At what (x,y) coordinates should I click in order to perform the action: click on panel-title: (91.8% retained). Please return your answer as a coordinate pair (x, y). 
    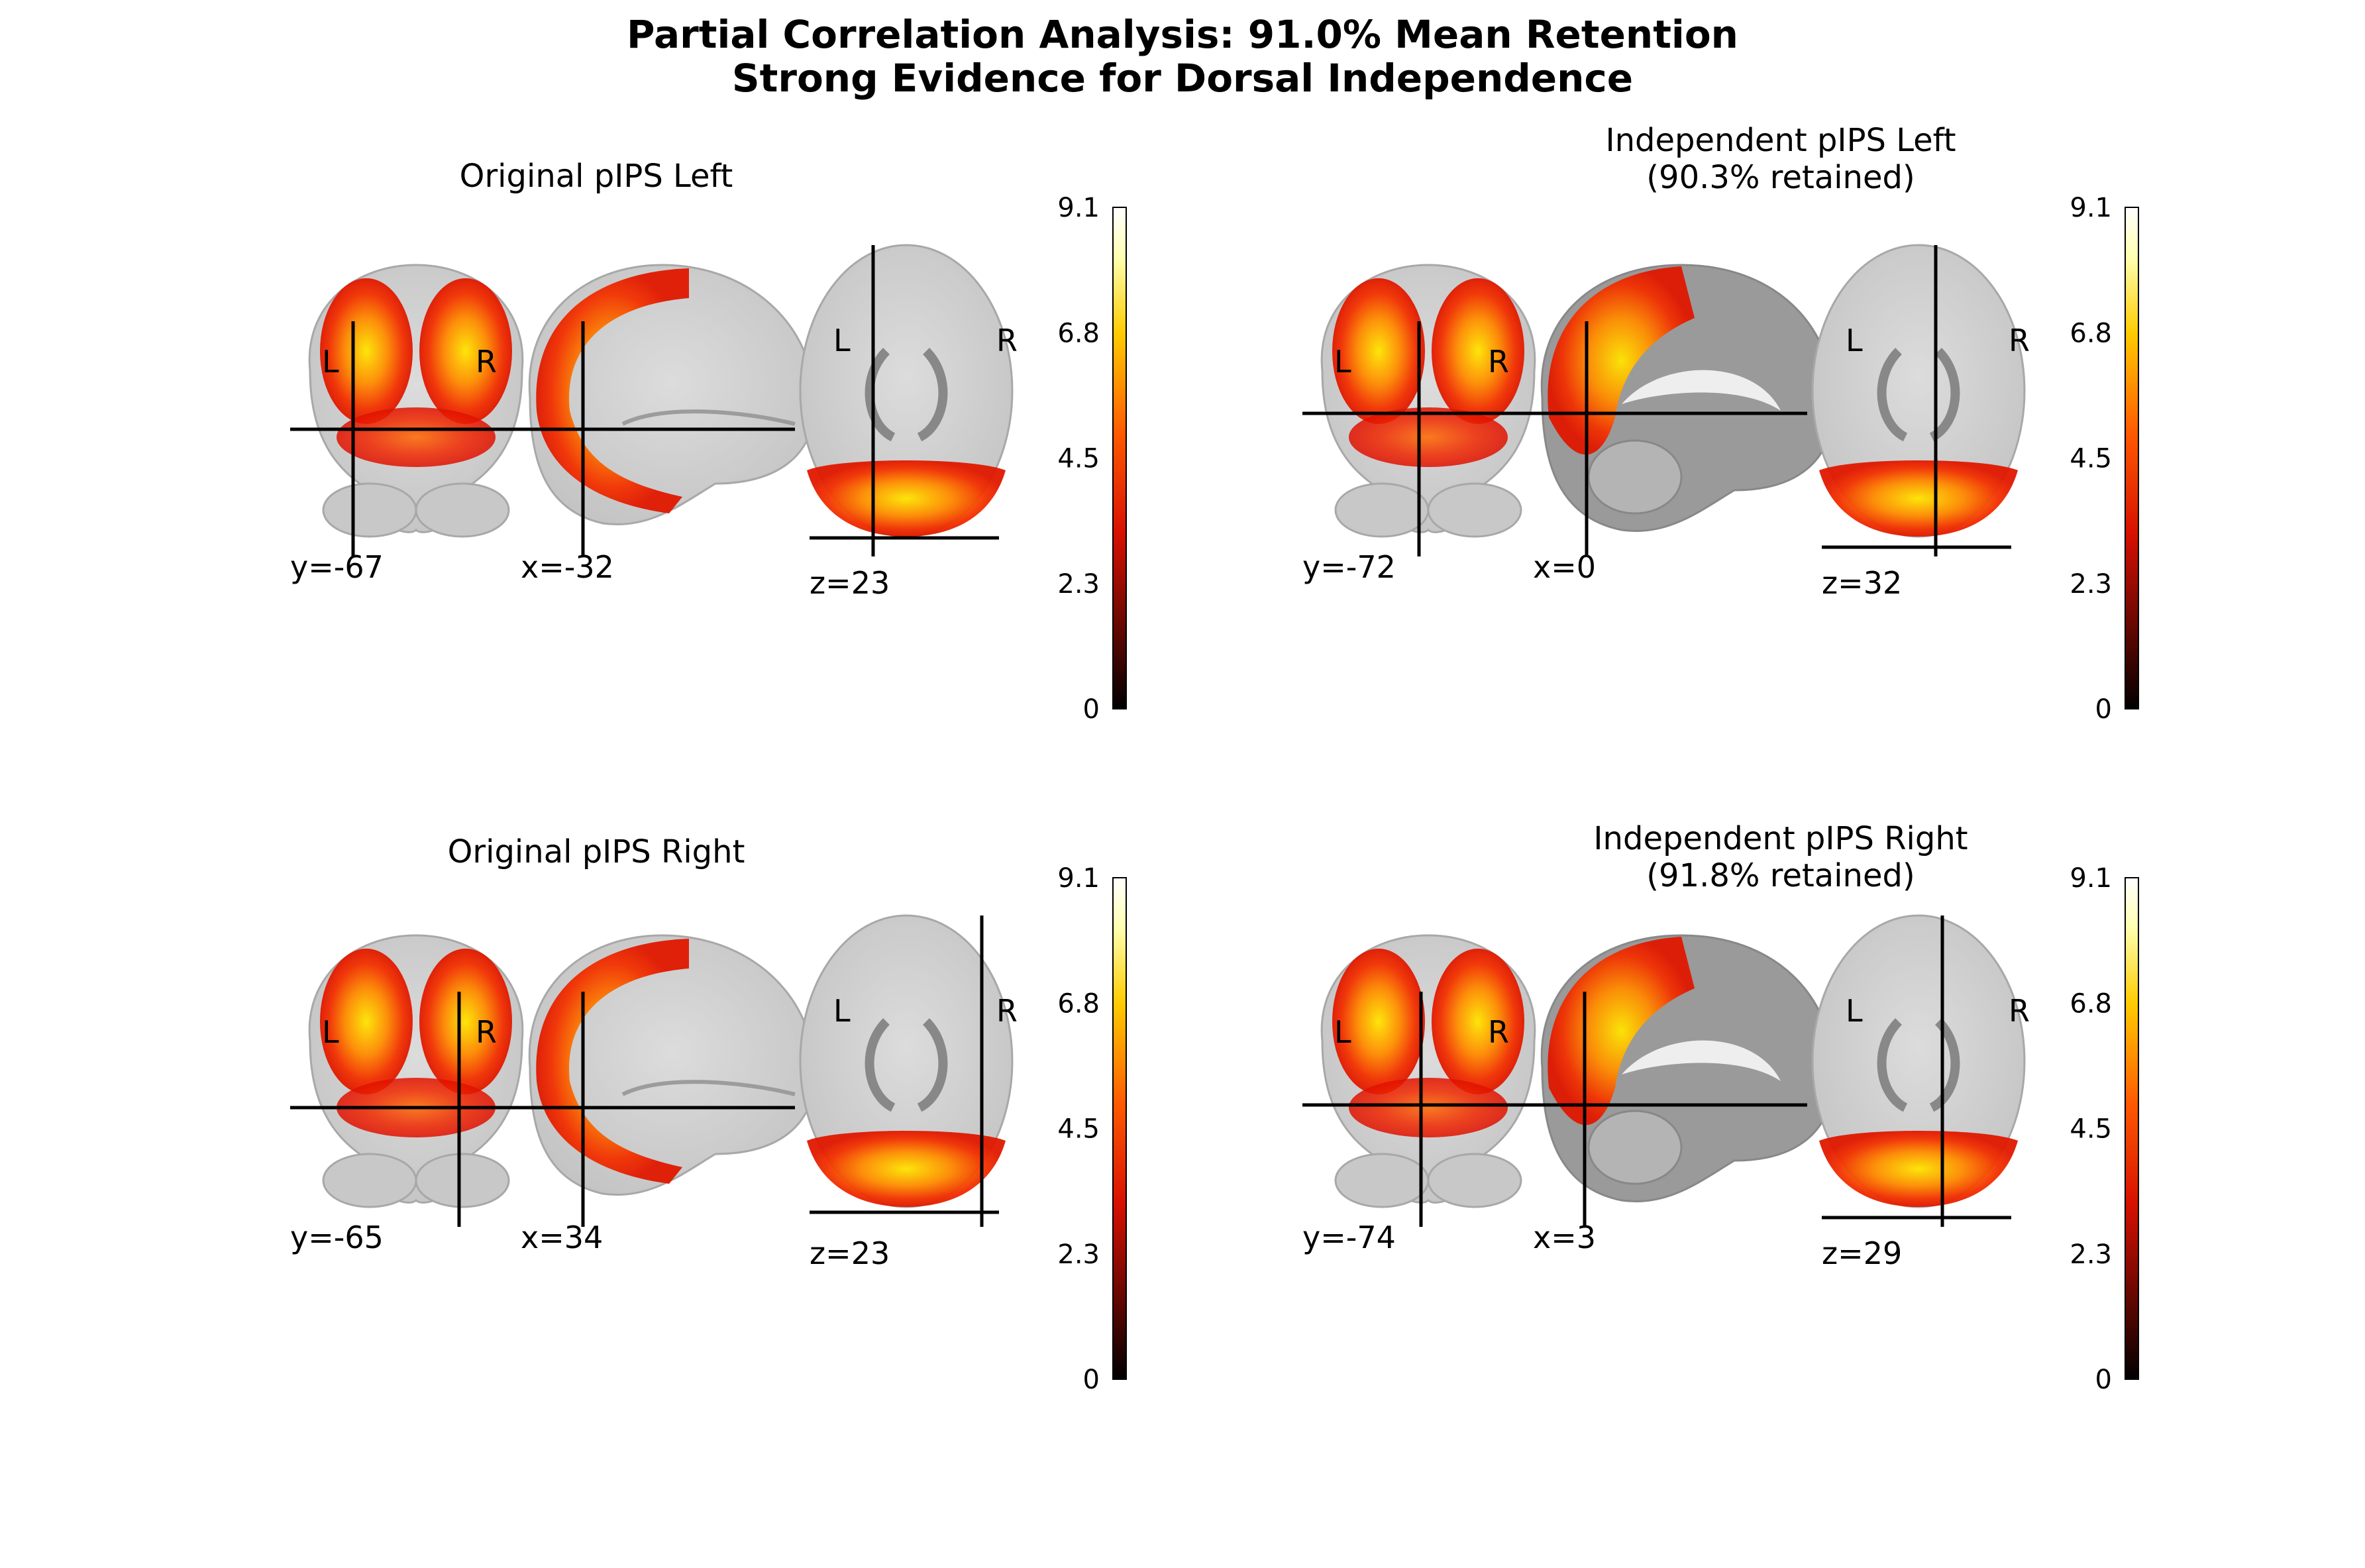
    Looking at the image, I should click on (1780, 875).